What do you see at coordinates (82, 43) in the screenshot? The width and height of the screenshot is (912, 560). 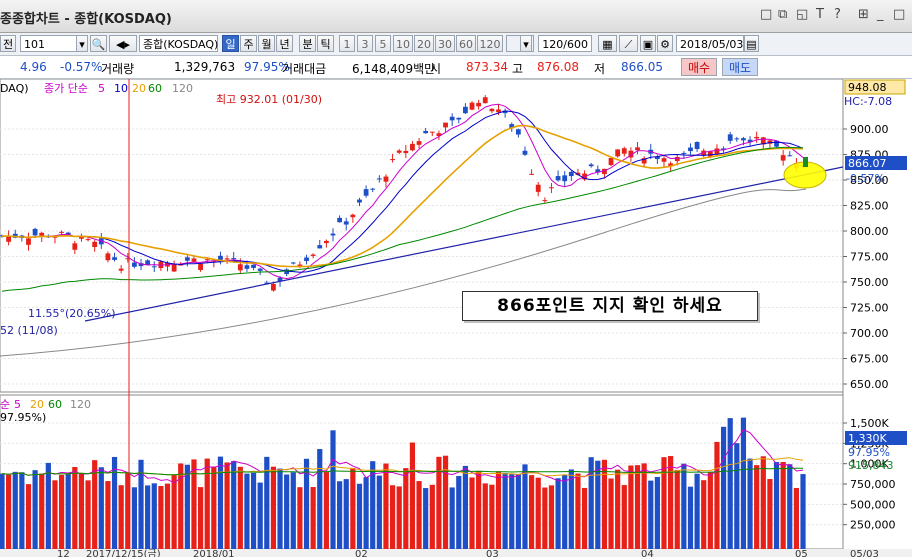 I see `code-dropdown-icon: ▾` at bounding box center [82, 43].